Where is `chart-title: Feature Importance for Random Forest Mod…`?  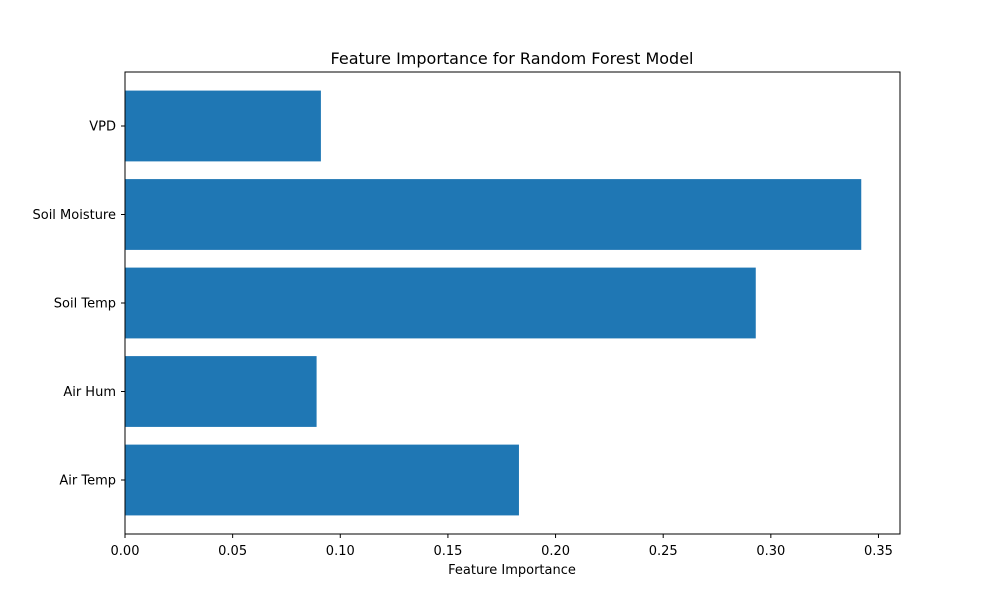 chart-title: Feature Importance for Random Forest Mod… is located at coordinates (512, 58).